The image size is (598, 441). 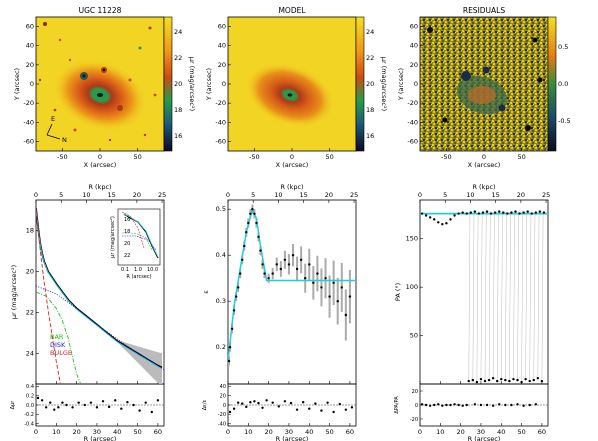 I want to click on legend-bar: BAR, so click(x=57, y=337).